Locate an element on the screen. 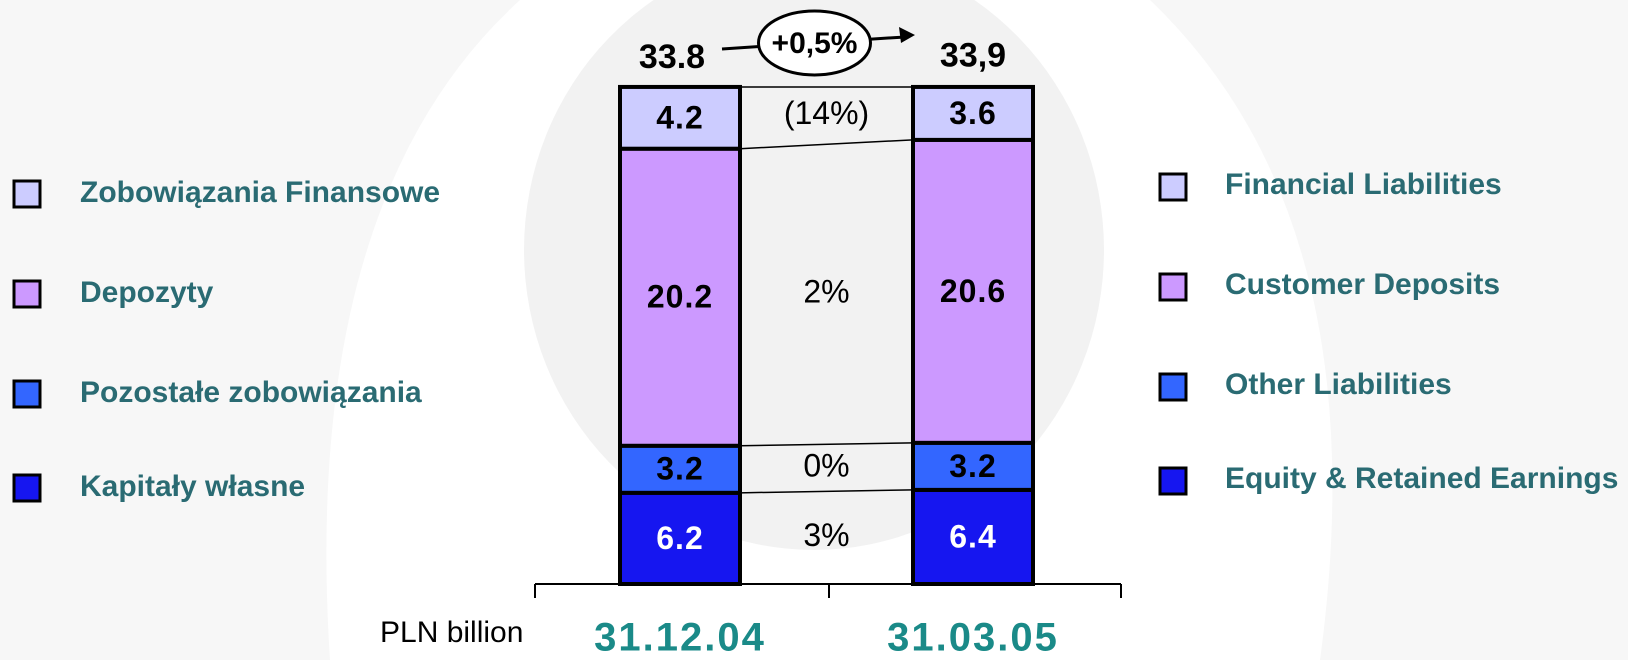 The height and width of the screenshot is (660, 1628). legend-label: Zobowiązania Finansowe is located at coordinates (260, 192).